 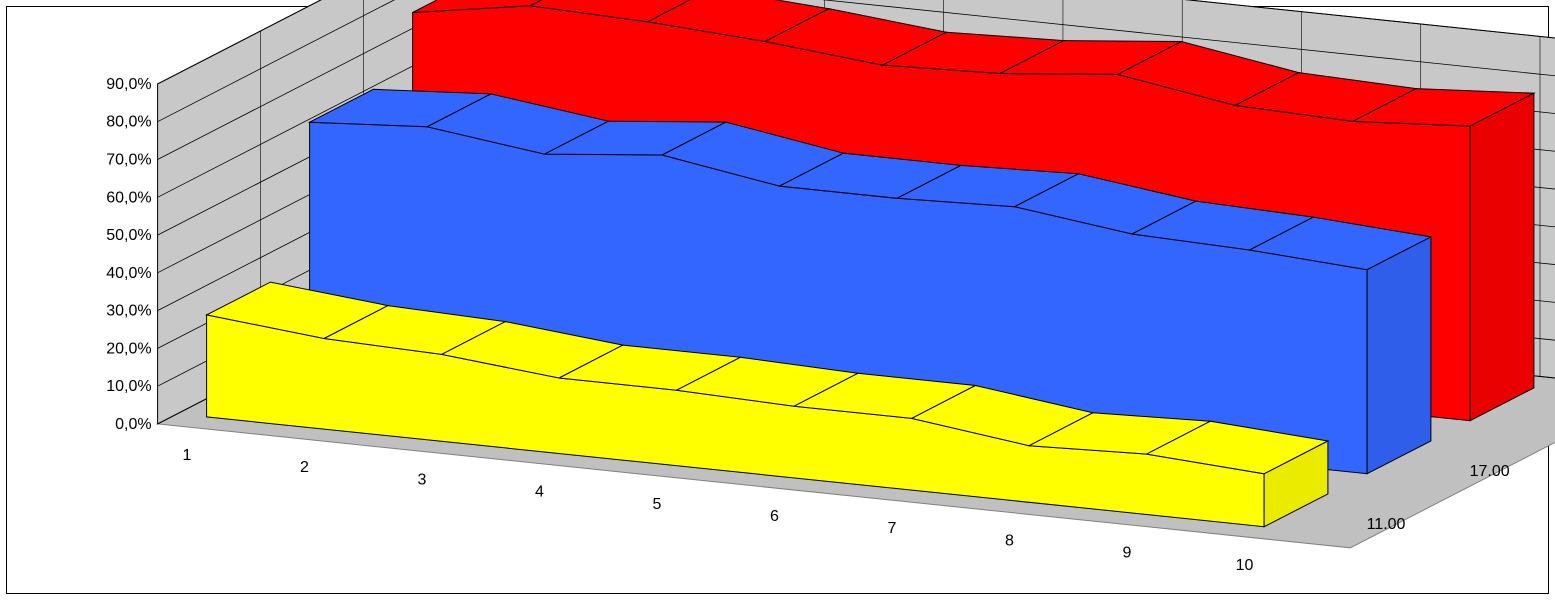 I want to click on y-tick-label: 10,0%, so click(x=128, y=386).